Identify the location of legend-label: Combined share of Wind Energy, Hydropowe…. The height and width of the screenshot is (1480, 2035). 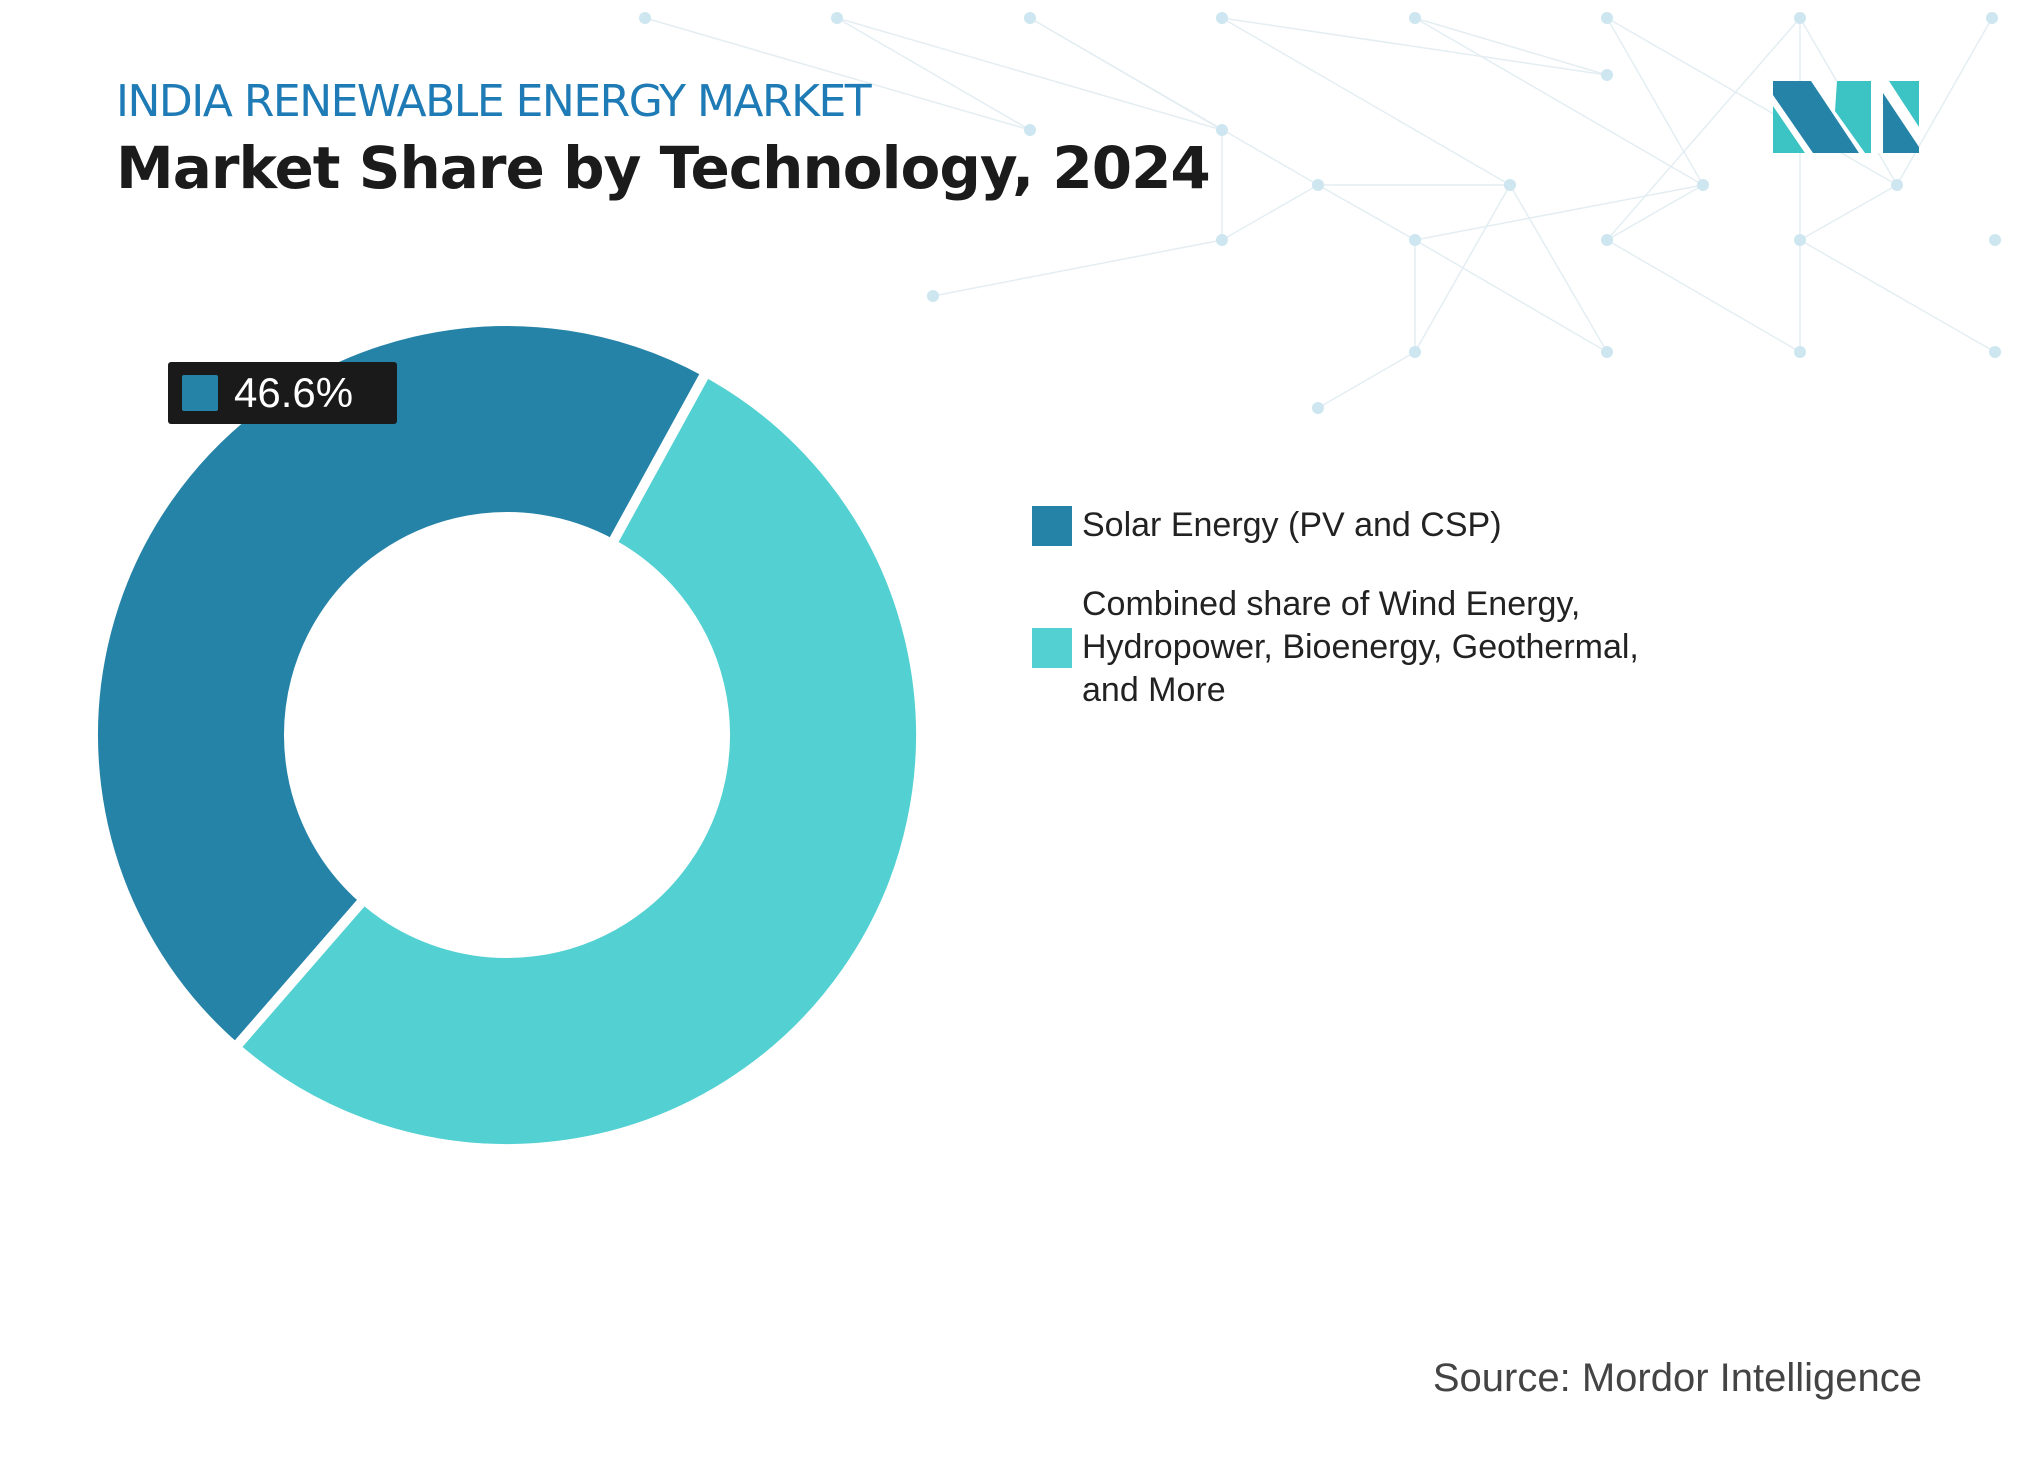
(1360, 647).